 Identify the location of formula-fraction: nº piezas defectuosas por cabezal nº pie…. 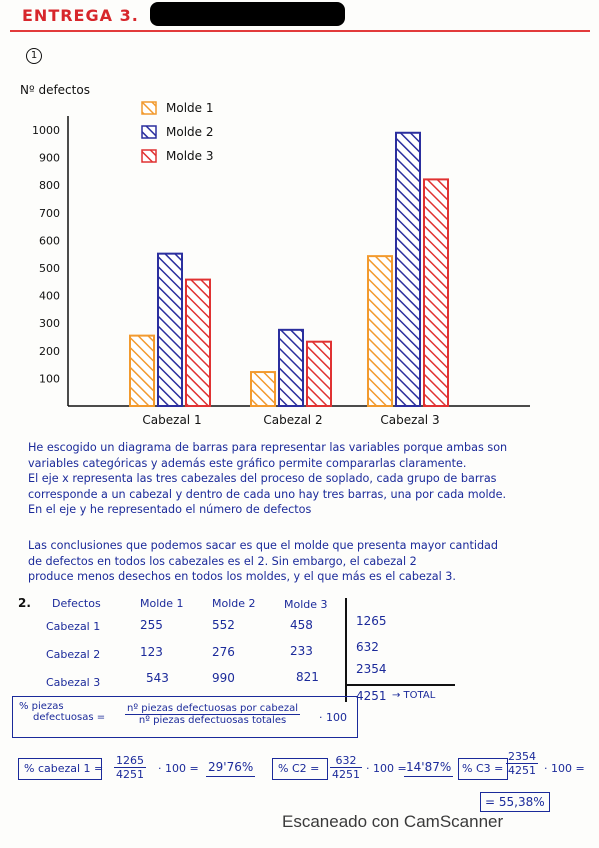
(213, 714).